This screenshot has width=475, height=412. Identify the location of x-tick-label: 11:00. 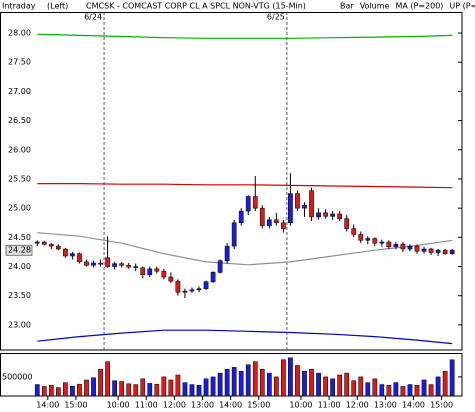
(329, 405).